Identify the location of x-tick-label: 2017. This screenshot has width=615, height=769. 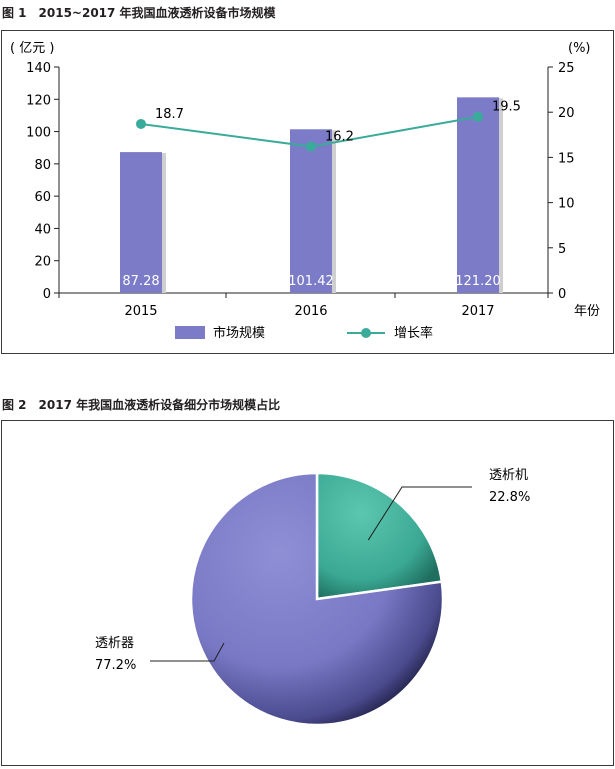
(477, 311).